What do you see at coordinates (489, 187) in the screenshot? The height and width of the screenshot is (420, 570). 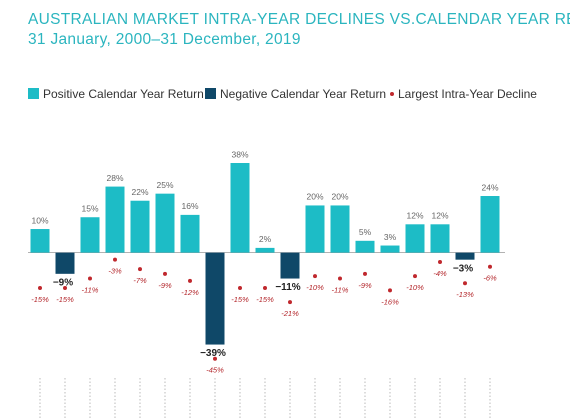 I see `data-label: 24%` at bounding box center [489, 187].